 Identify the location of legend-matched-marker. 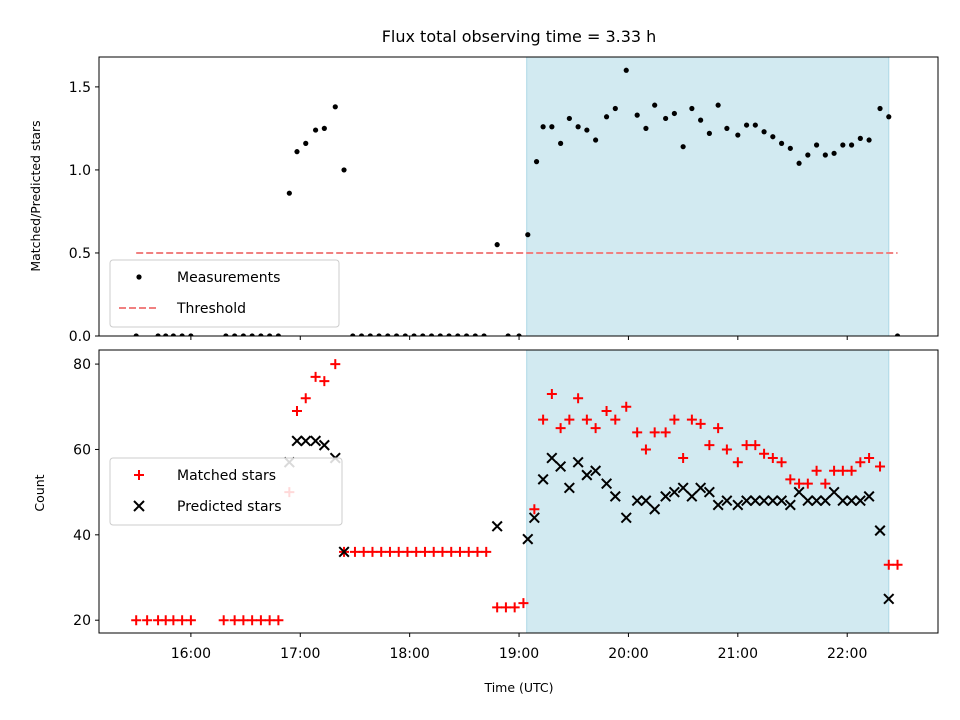
(139, 475).